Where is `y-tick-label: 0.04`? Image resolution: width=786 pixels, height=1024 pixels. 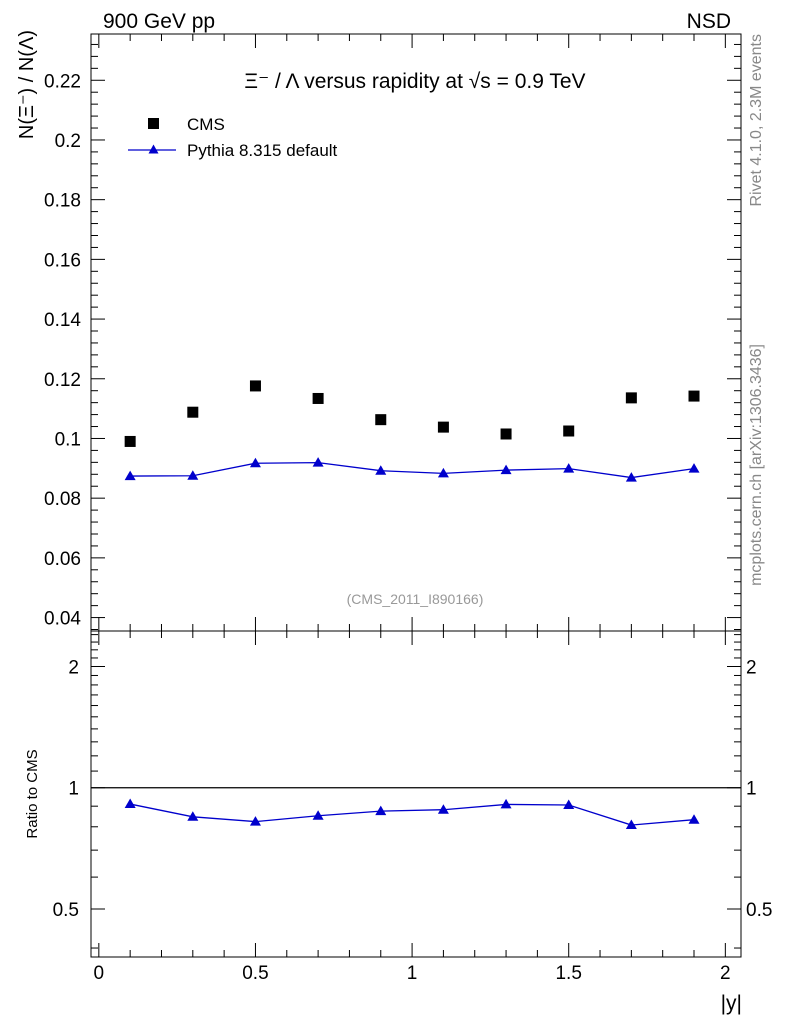 y-tick-label: 0.04 is located at coordinates (62, 619).